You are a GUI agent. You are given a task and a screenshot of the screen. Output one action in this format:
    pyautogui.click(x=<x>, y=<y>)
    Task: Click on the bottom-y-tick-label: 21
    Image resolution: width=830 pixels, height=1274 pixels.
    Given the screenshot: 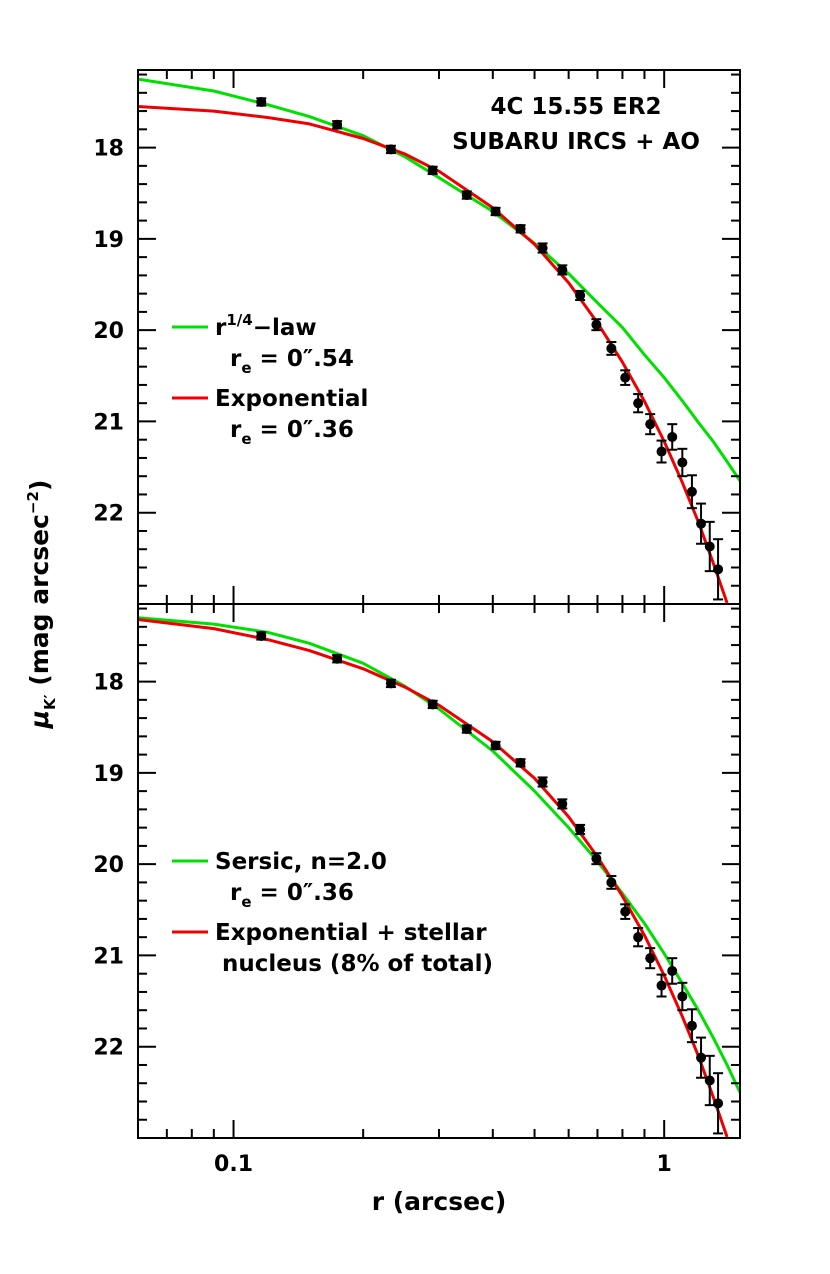 What is the action you would take?
    pyautogui.click(x=108, y=956)
    